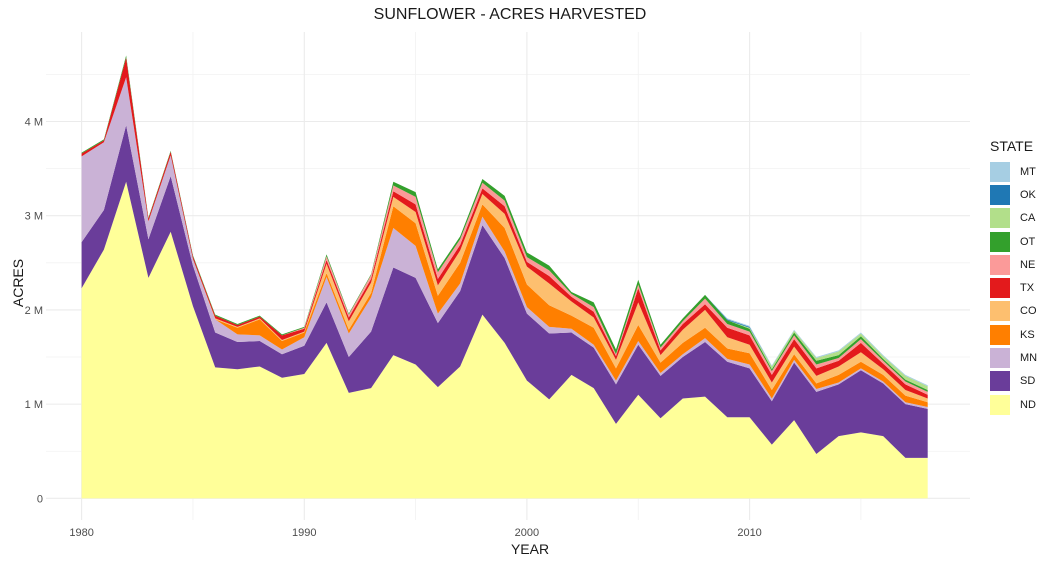 The width and height of the screenshot is (1054, 565). What do you see at coordinates (1013, 404) in the screenshot?
I see `legend-item-nd: ND` at bounding box center [1013, 404].